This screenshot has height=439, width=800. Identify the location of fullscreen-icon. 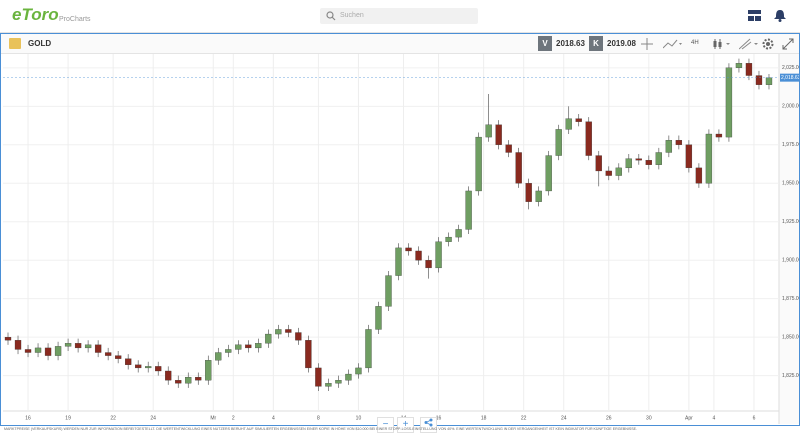
(788, 44).